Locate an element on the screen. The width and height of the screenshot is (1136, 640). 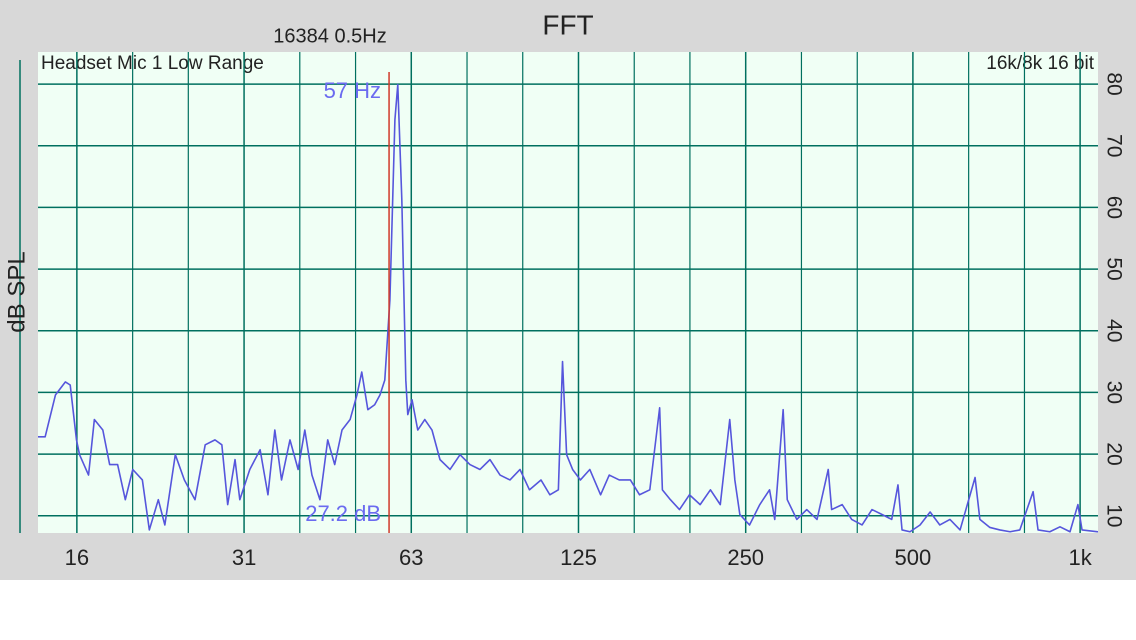
cursor-label: 57 Hz is located at coordinates (352, 90).